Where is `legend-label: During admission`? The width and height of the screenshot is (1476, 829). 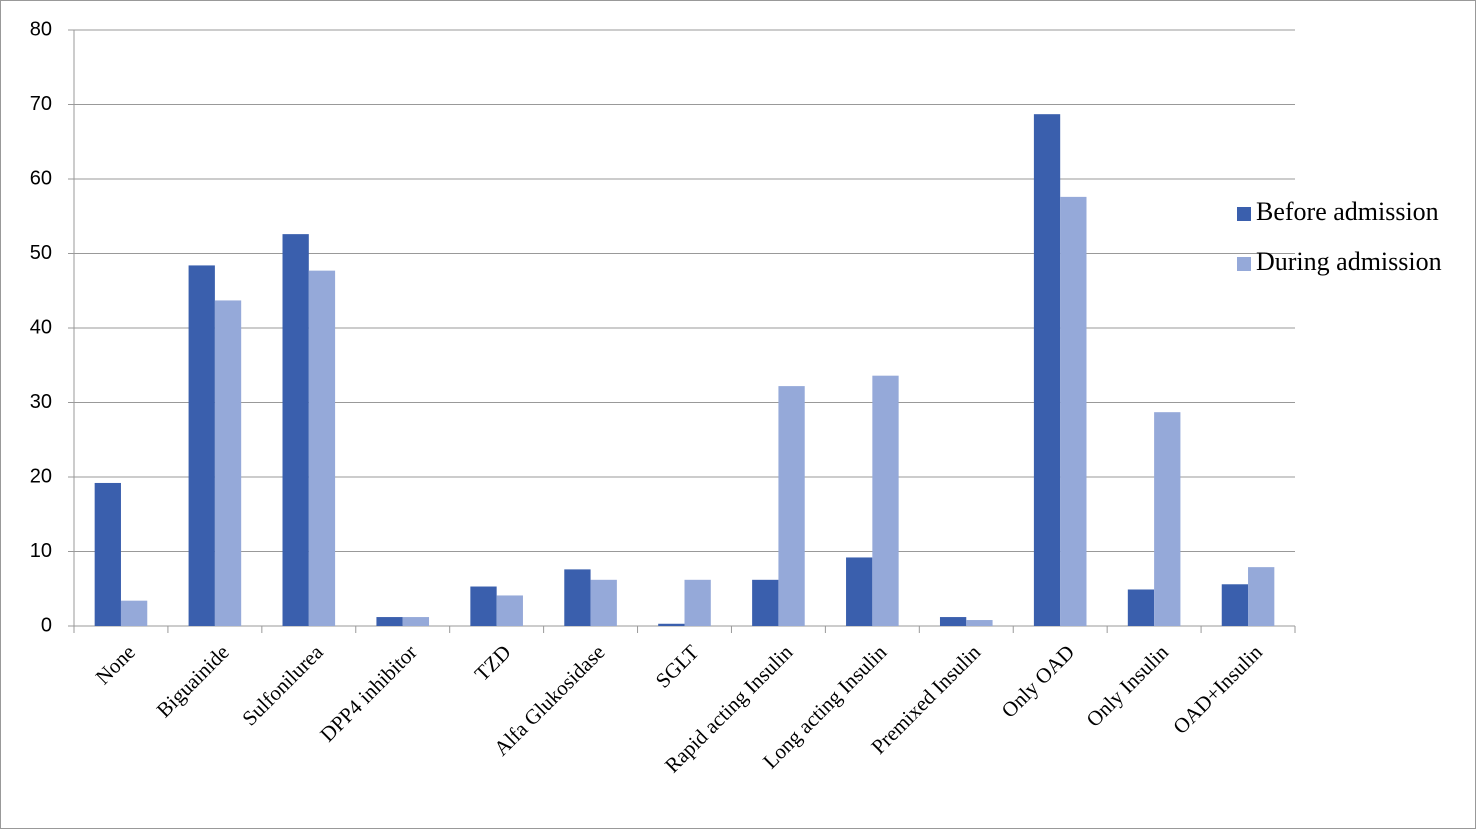
legend-label: During admission is located at coordinates (1349, 261).